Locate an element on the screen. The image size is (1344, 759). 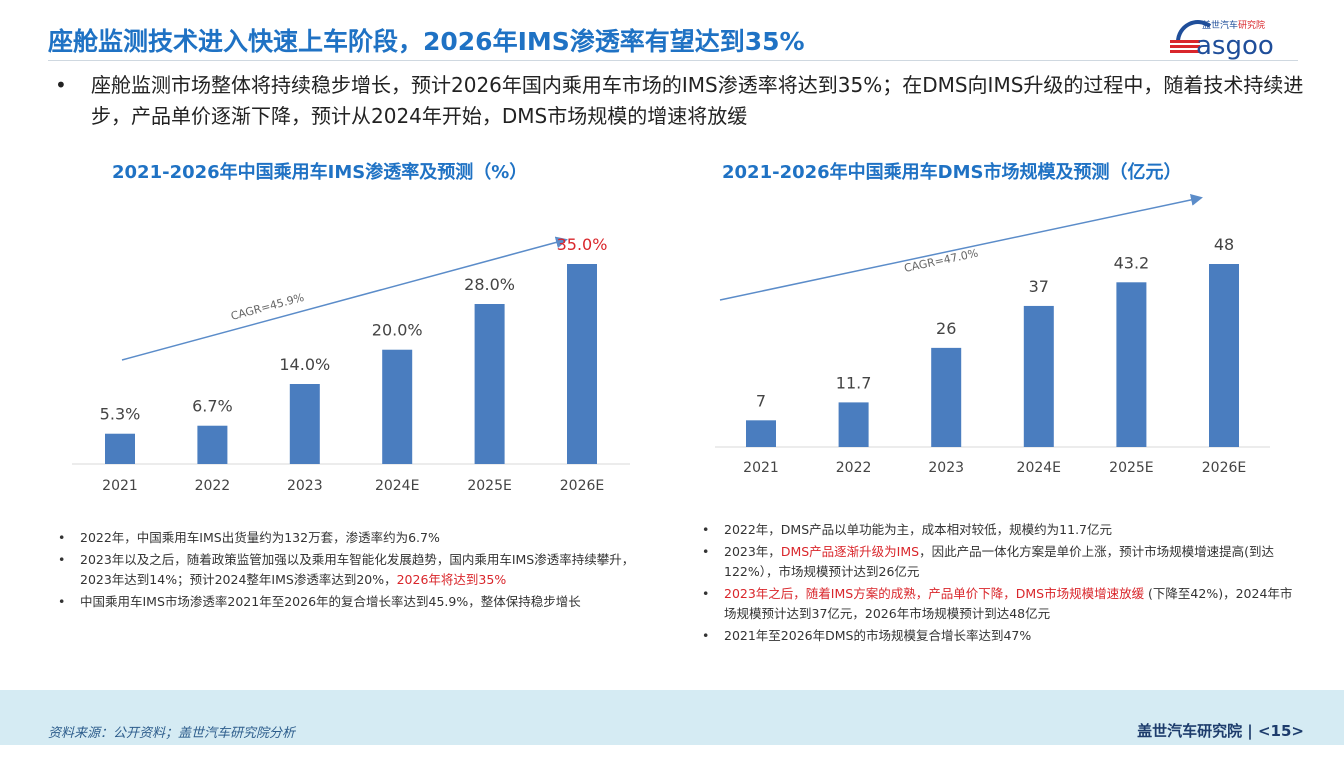
ims-data-label: 35.0% is located at coordinates (582, 244).